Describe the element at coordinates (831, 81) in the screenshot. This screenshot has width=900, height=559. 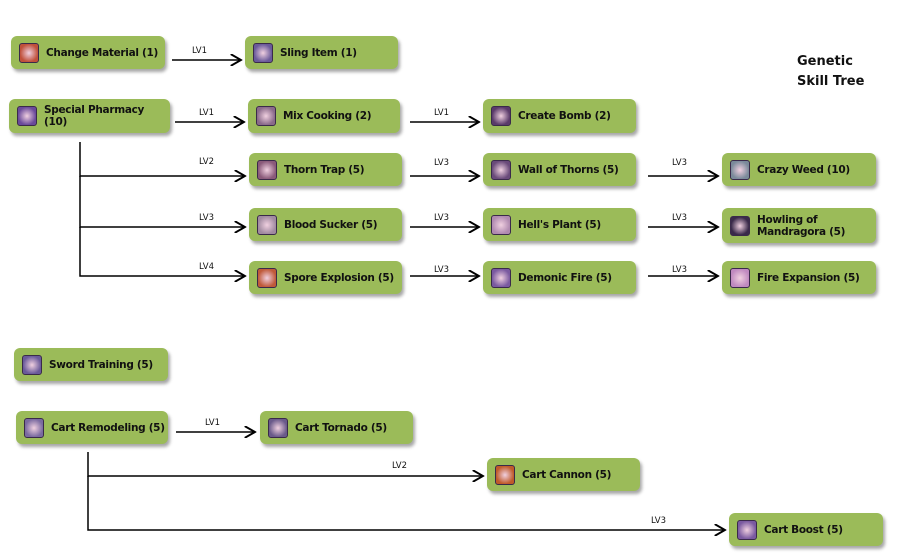
I see `title-line-2: Skill Tree` at that location.